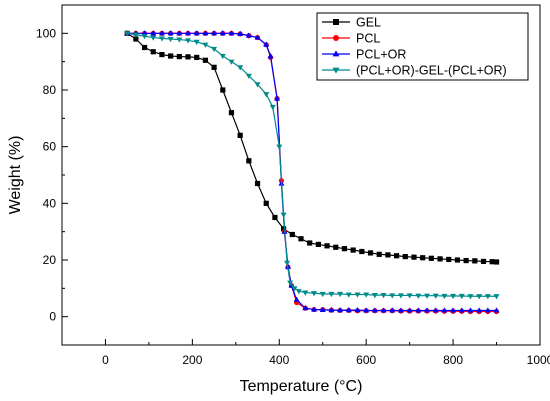  I want to click on legend-label: (PCL+OR)-GEL-(PCL+OR), so click(431, 71).